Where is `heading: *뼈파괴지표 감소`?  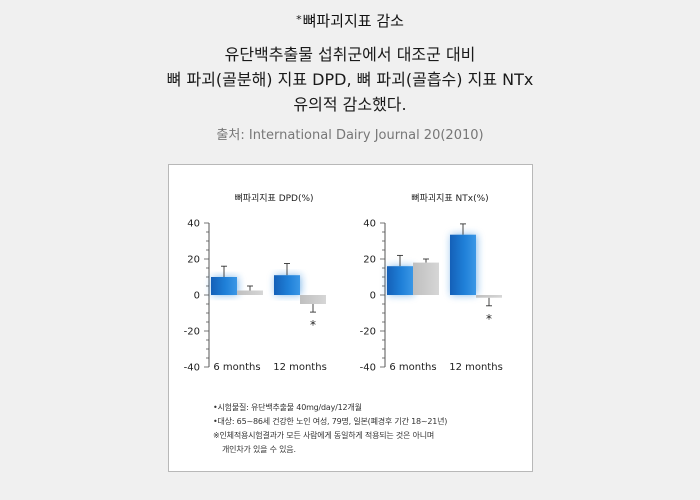 heading: *뼈파괴지표 감소 is located at coordinates (350, 20).